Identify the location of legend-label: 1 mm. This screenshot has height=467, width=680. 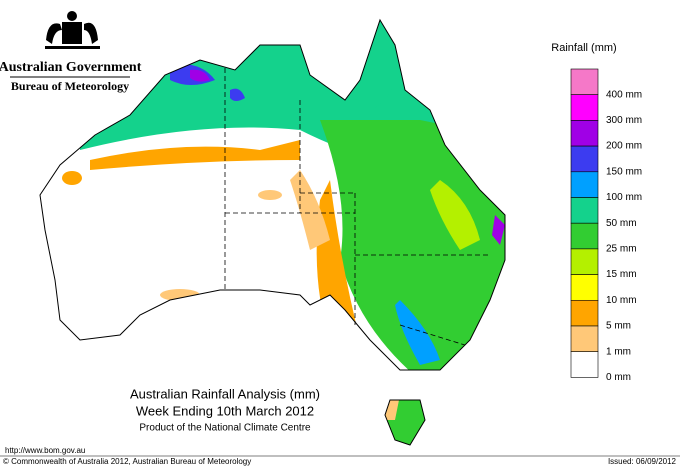
(618, 351).